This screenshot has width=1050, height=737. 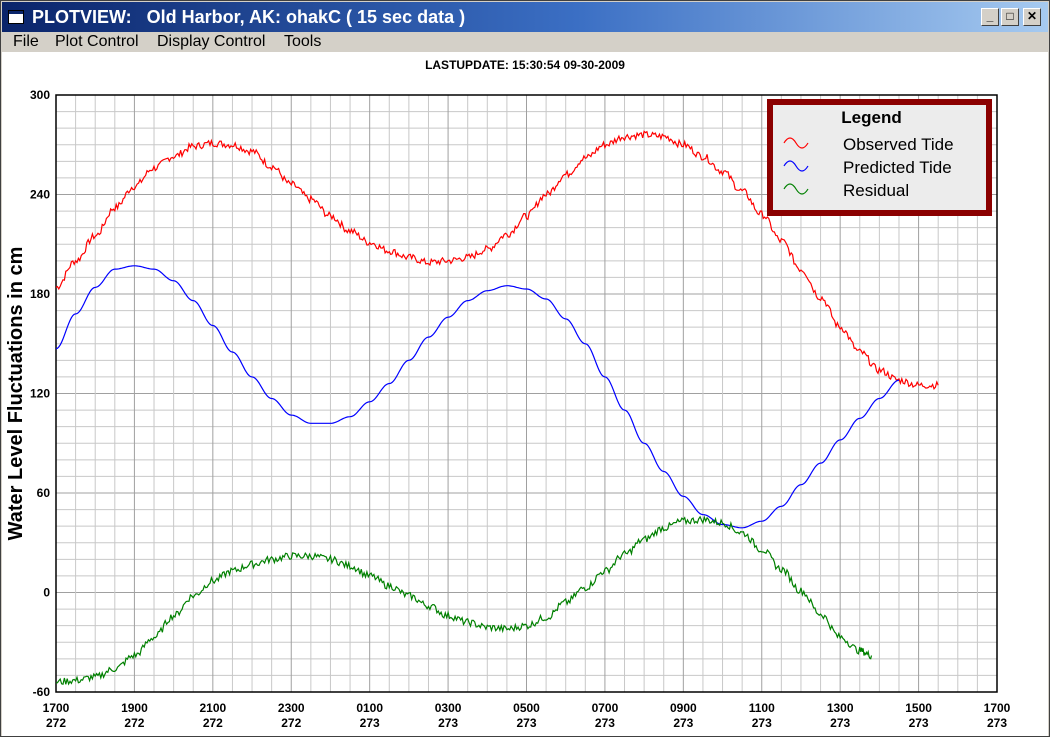 I want to click on y-tick-label: -60, so click(x=42, y=692).